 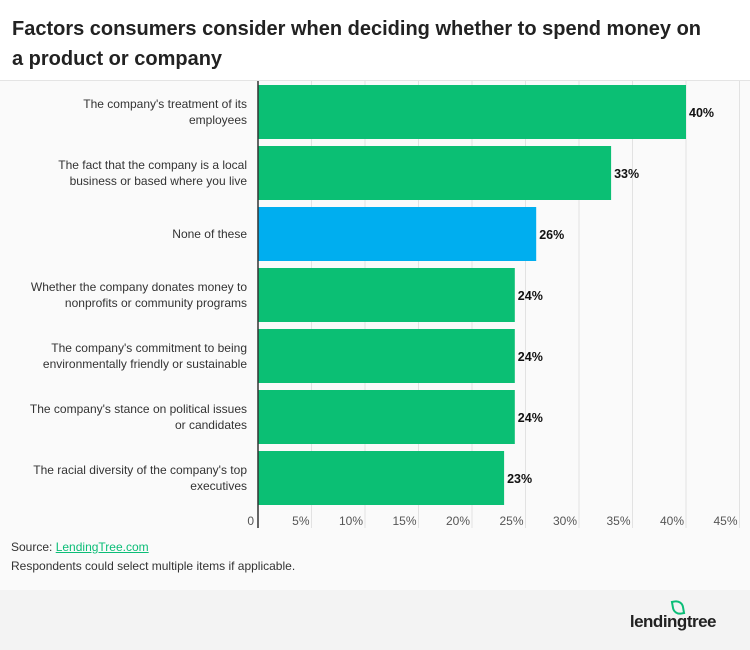 I want to click on category-label: nonprofits or community programs, so click(x=156, y=303).